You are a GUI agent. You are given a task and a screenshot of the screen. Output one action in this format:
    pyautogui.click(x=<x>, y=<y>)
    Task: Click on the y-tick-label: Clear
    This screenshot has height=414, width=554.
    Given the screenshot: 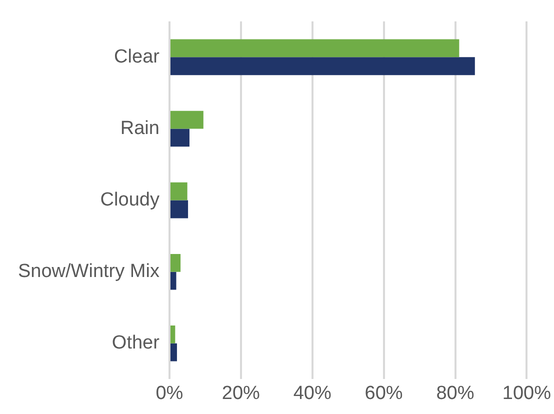 What is the action you would take?
    pyautogui.click(x=137, y=57)
    